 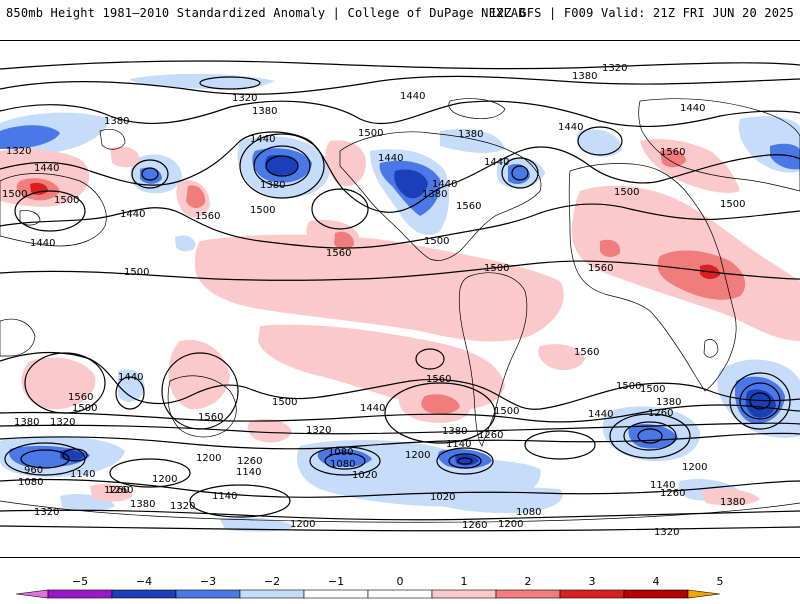 I want to click on colorbar-tick-label: −2, so click(x=272, y=581).